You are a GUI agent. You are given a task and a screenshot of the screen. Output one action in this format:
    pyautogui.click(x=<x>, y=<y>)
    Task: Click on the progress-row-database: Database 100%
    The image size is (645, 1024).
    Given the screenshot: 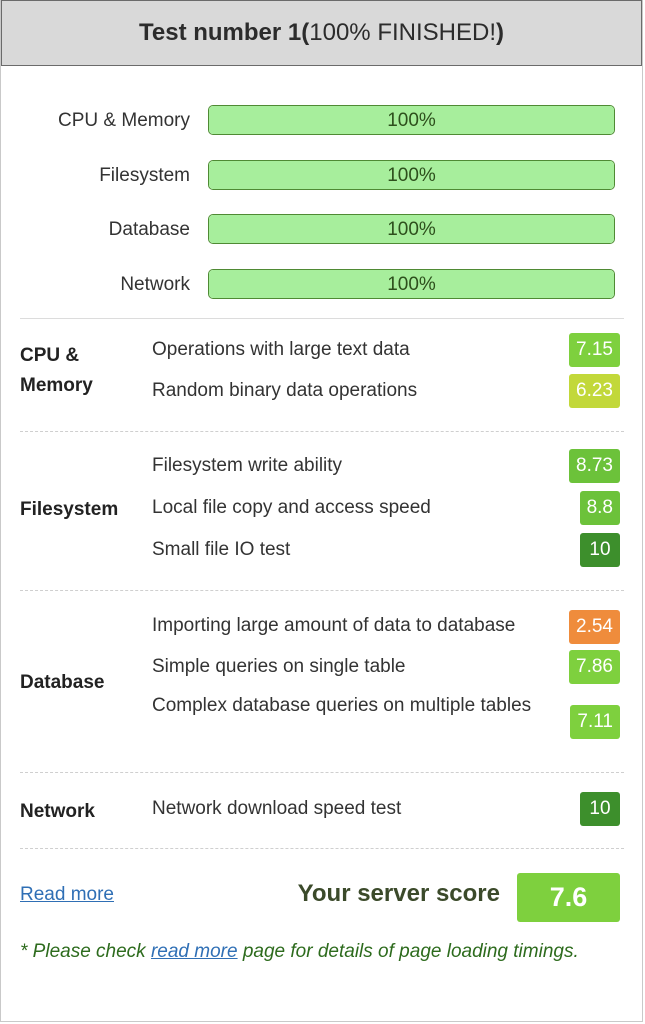 What is the action you would take?
    pyautogui.click(x=321, y=230)
    